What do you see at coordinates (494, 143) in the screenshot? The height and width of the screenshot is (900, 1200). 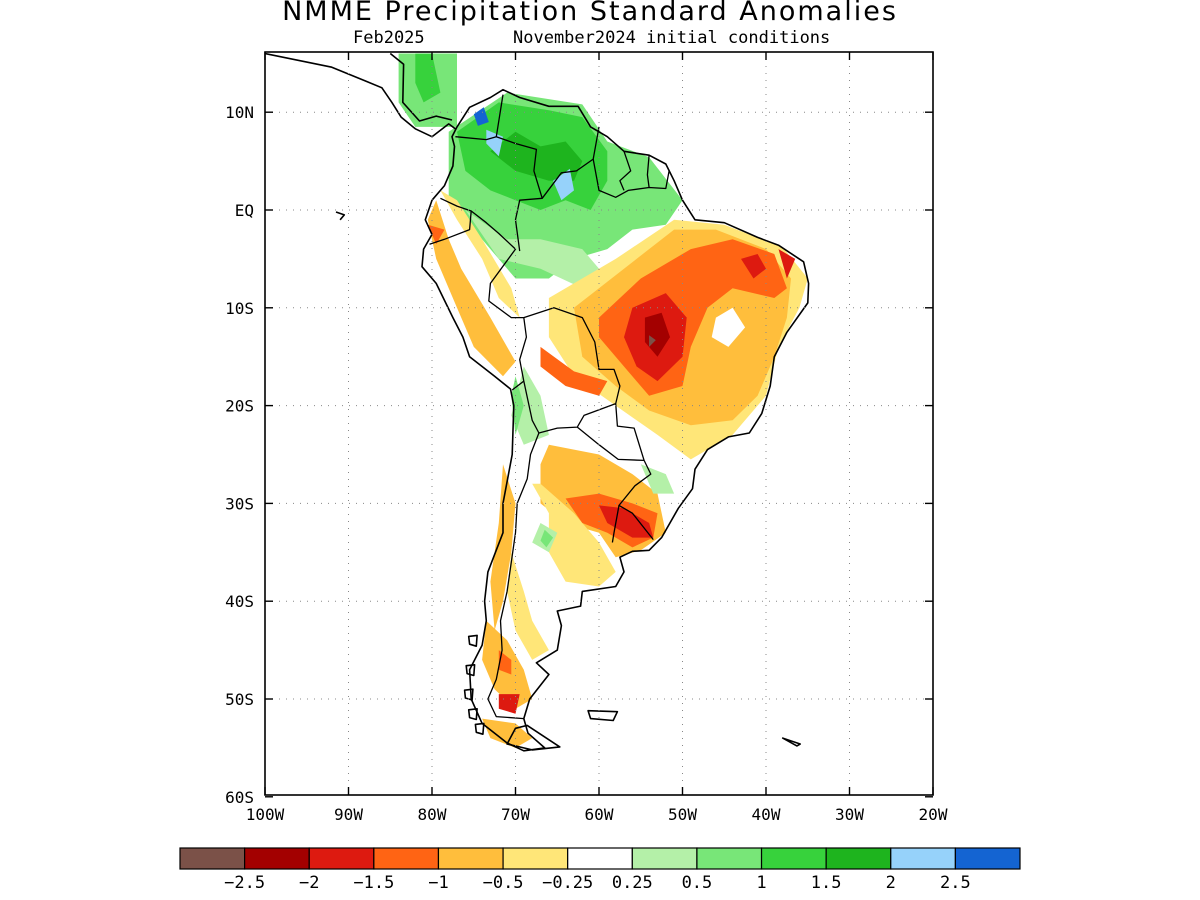 I see `colombia-very-wet-a` at bounding box center [494, 143].